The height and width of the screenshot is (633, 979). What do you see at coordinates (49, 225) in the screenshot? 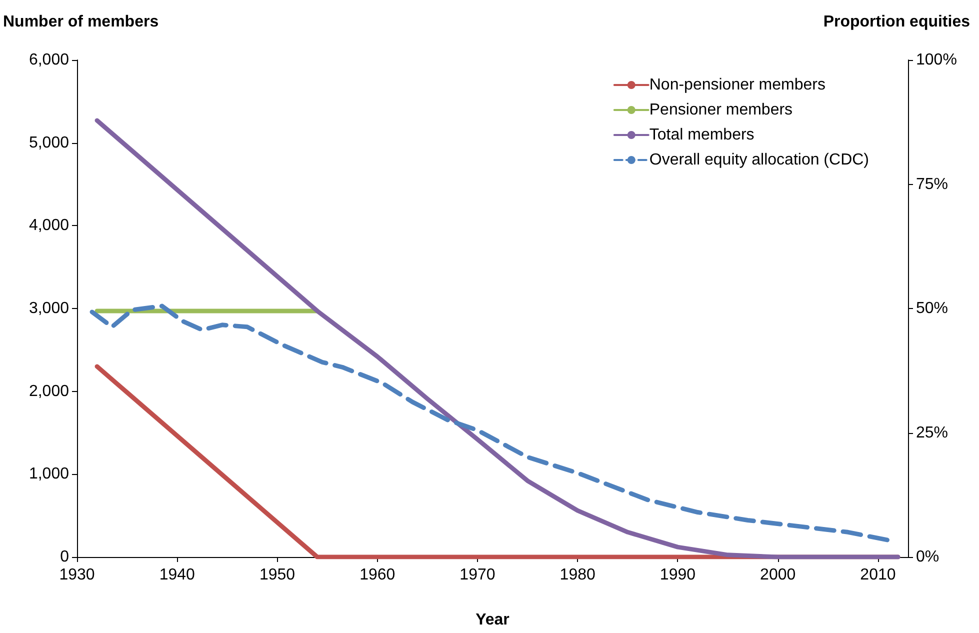
I see `y-tick-label: 4,000` at bounding box center [49, 225].